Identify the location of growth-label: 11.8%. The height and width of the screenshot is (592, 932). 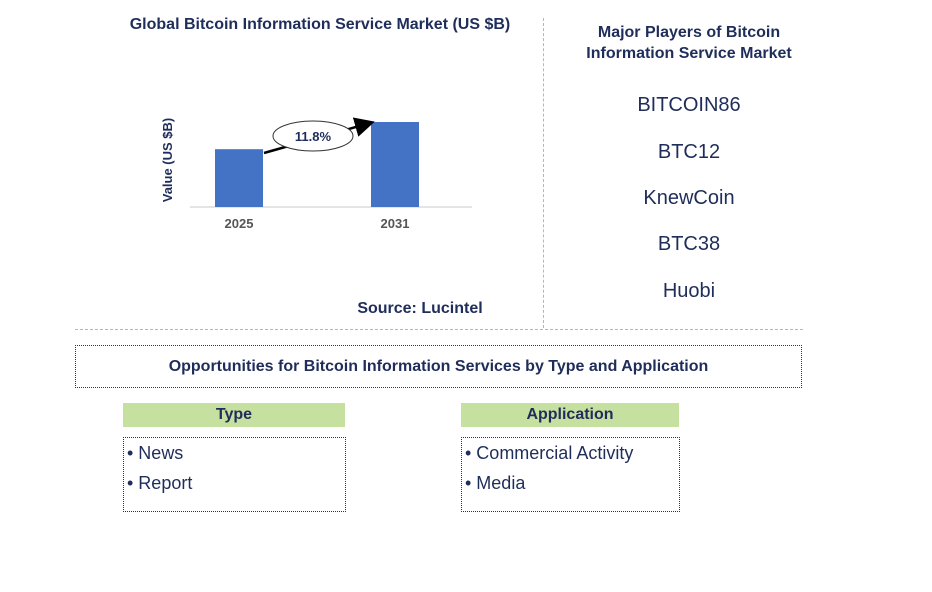
(313, 136).